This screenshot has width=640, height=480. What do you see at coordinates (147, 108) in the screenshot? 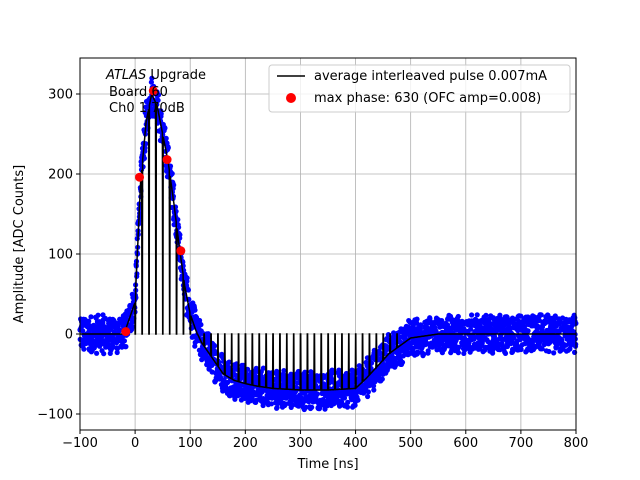
I see `annotation-line-3: Ch0 1 70dB` at bounding box center [147, 108].